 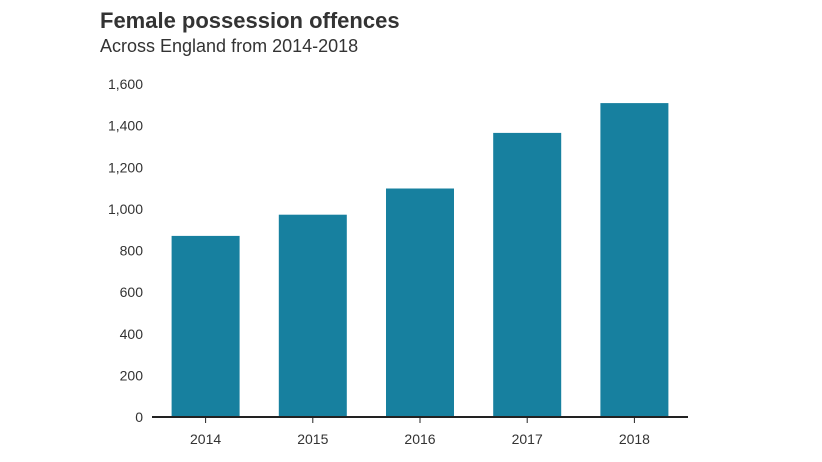 What do you see at coordinates (205, 439) in the screenshot?
I see `x-tick-label: 2014` at bounding box center [205, 439].